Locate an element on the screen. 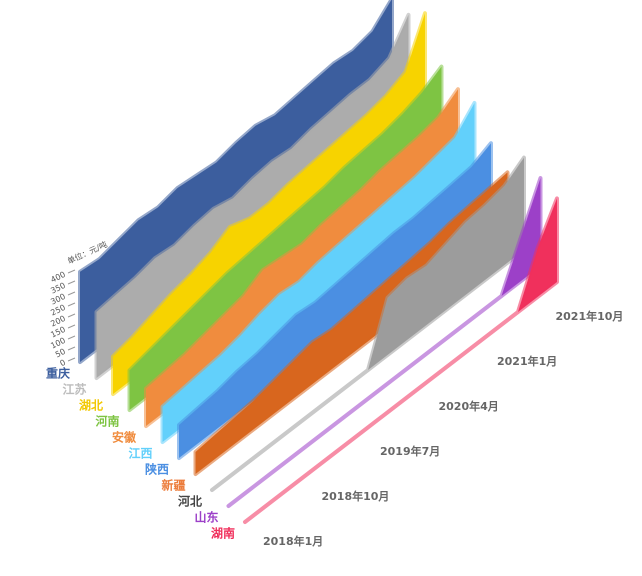 The height and width of the screenshot is (576, 642). x-tick-label: 2018年1月 is located at coordinates (293, 541).